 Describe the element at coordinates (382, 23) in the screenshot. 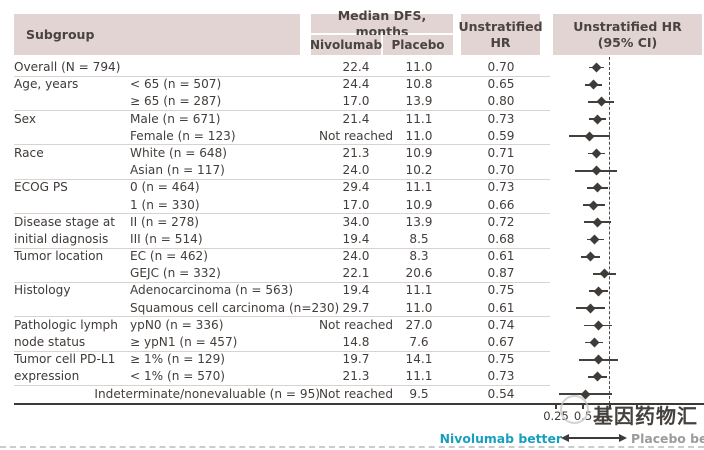

I see `column-header-median-dfs: Median DFS, months` at that location.